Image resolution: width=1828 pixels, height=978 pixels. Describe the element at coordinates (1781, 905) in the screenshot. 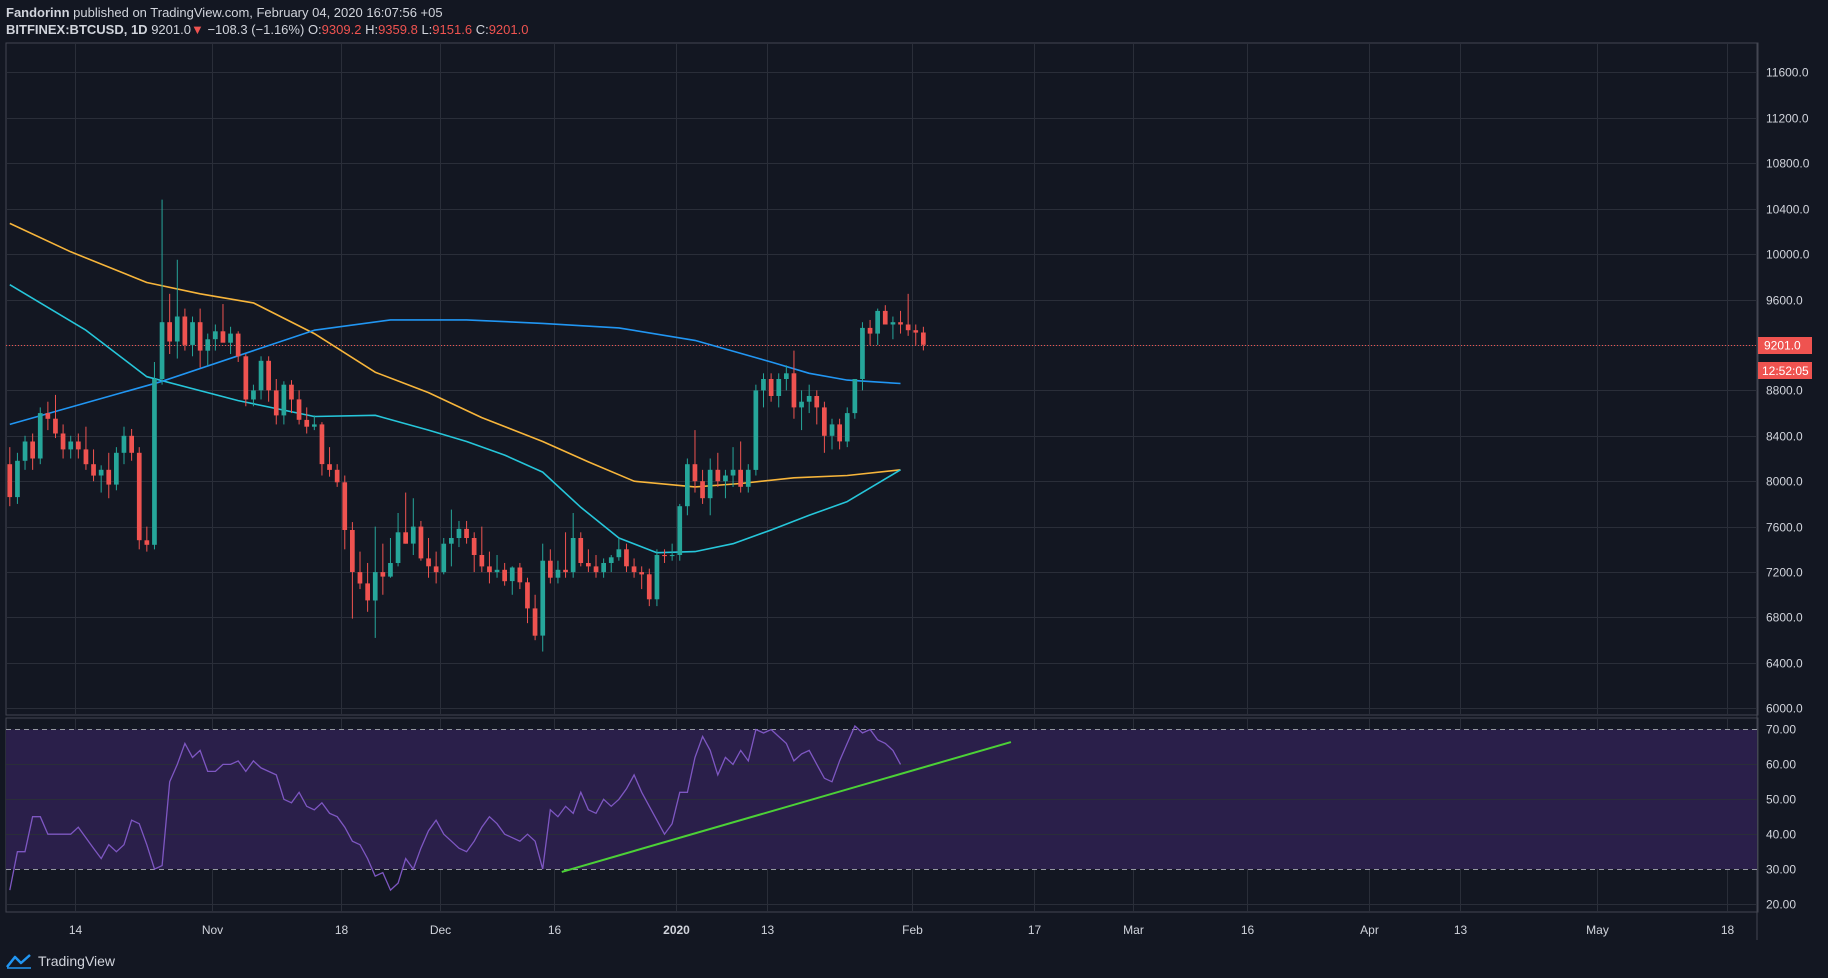

I see `rsi-tick-label: 20.00` at that location.